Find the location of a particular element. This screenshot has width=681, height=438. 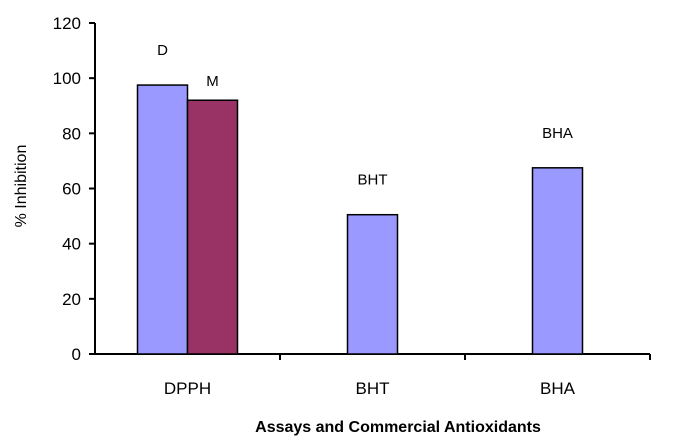

x-axis-title: Assays and Commercial Antioxidants is located at coordinates (398, 427).